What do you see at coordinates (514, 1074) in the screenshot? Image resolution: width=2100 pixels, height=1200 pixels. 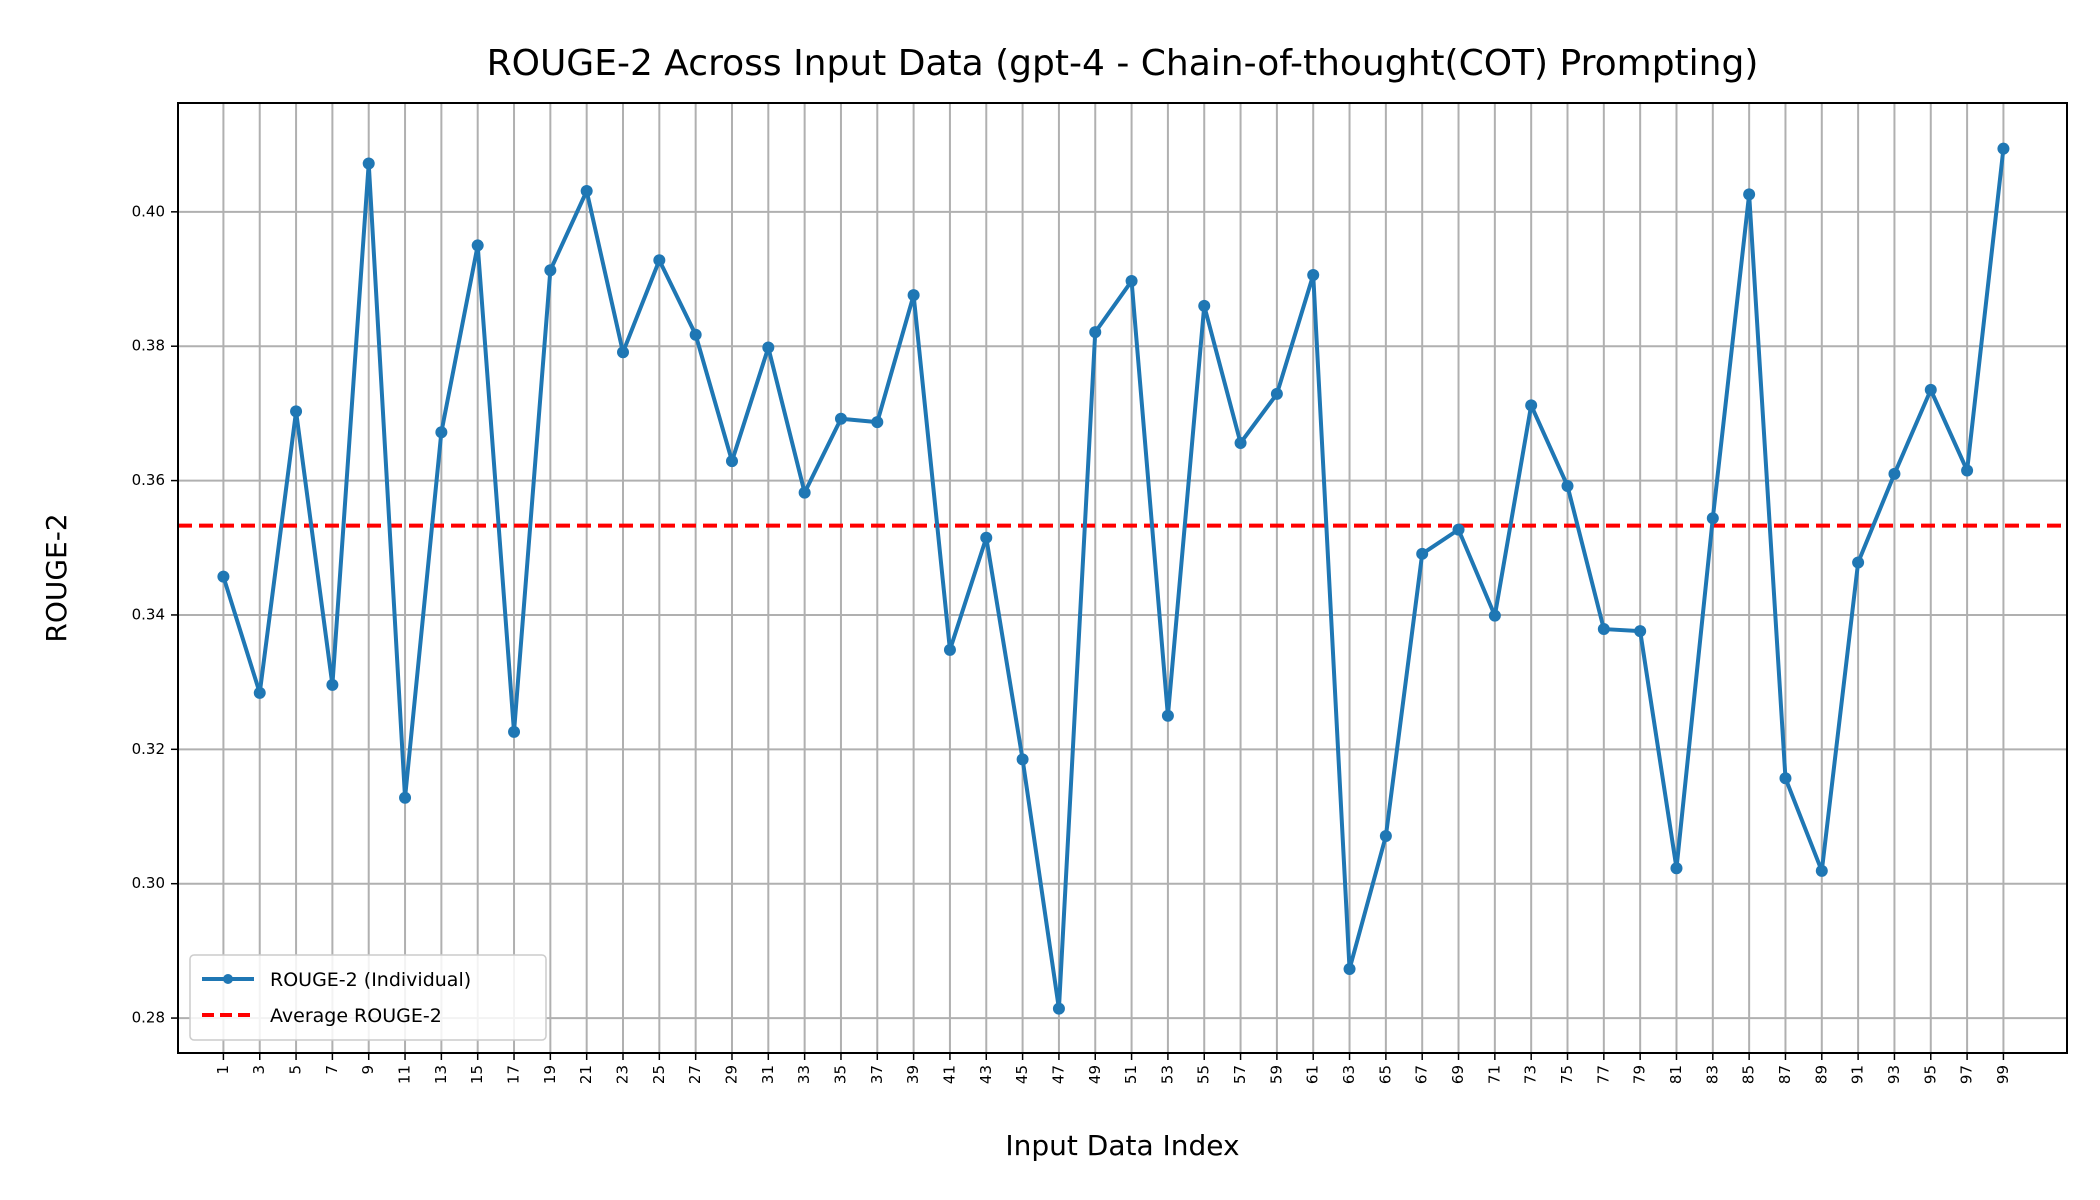 I see `x-tick-label: 17` at bounding box center [514, 1074].